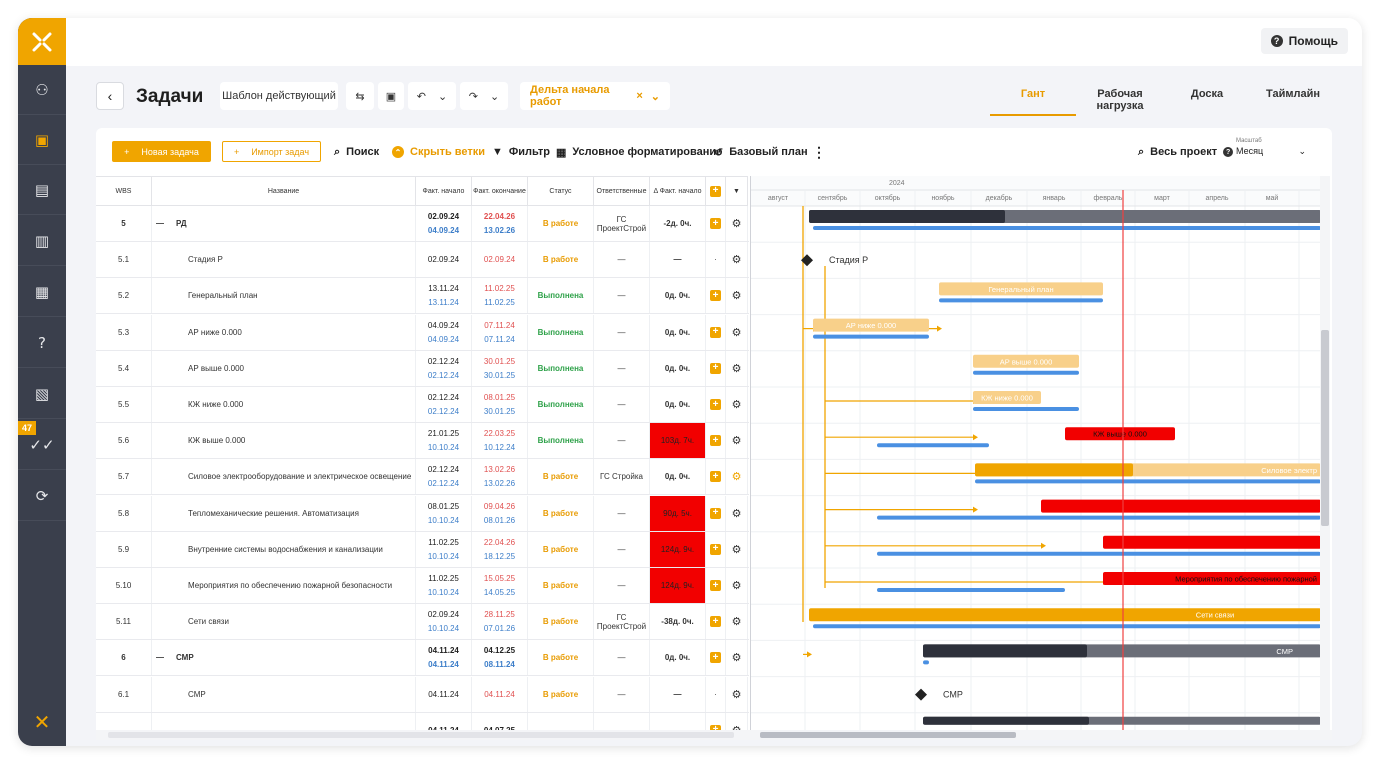 The width and height of the screenshot is (1380, 764). Describe the element at coordinates (110, 96) in the screenshot. I see `back-button: ‹` at that location.